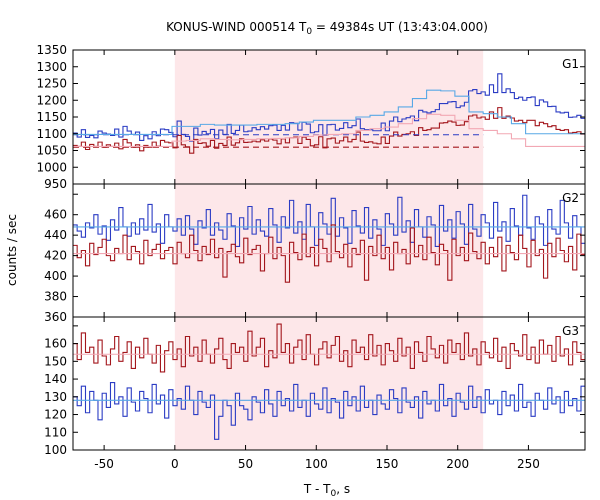  Describe the element at coordinates (55, 432) in the screenshot. I see `y-tick-label: 110` at that location.